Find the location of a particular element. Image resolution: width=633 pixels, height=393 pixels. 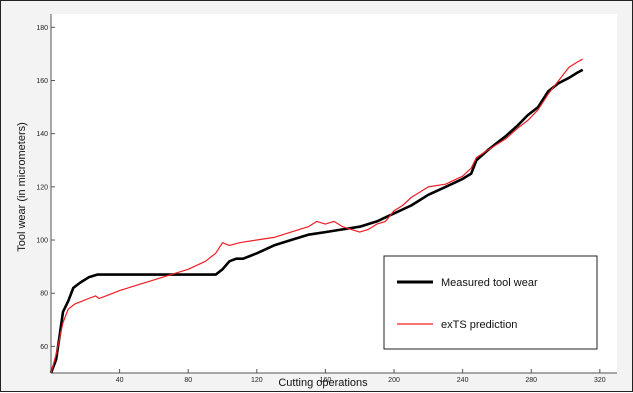

x-tick-label: 240 is located at coordinates (463, 380).